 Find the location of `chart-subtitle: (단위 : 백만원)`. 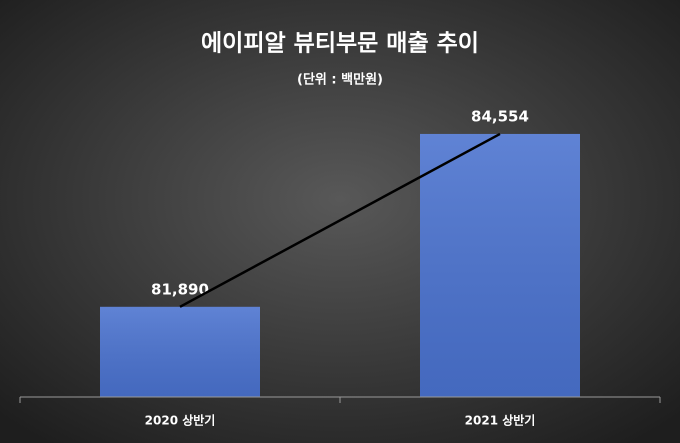

chart-subtitle: (단위 : 백만원) is located at coordinates (340, 80).